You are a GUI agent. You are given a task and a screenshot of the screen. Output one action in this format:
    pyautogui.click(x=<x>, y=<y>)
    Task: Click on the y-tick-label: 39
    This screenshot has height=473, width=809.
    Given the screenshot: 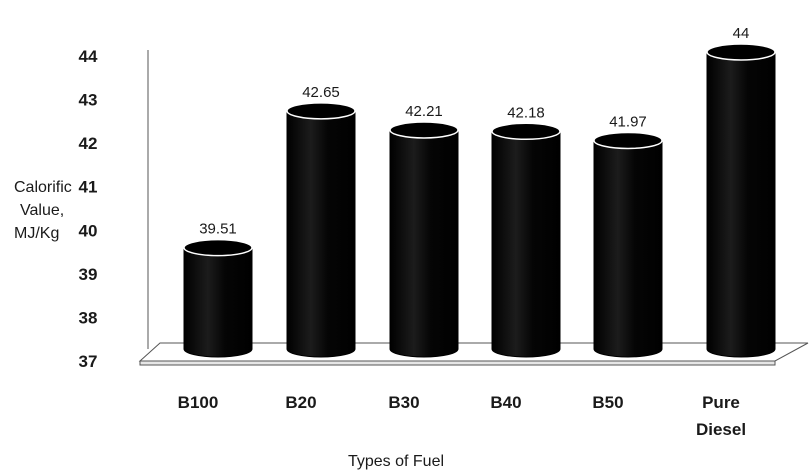 What is the action you would take?
    pyautogui.click(x=88, y=274)
    